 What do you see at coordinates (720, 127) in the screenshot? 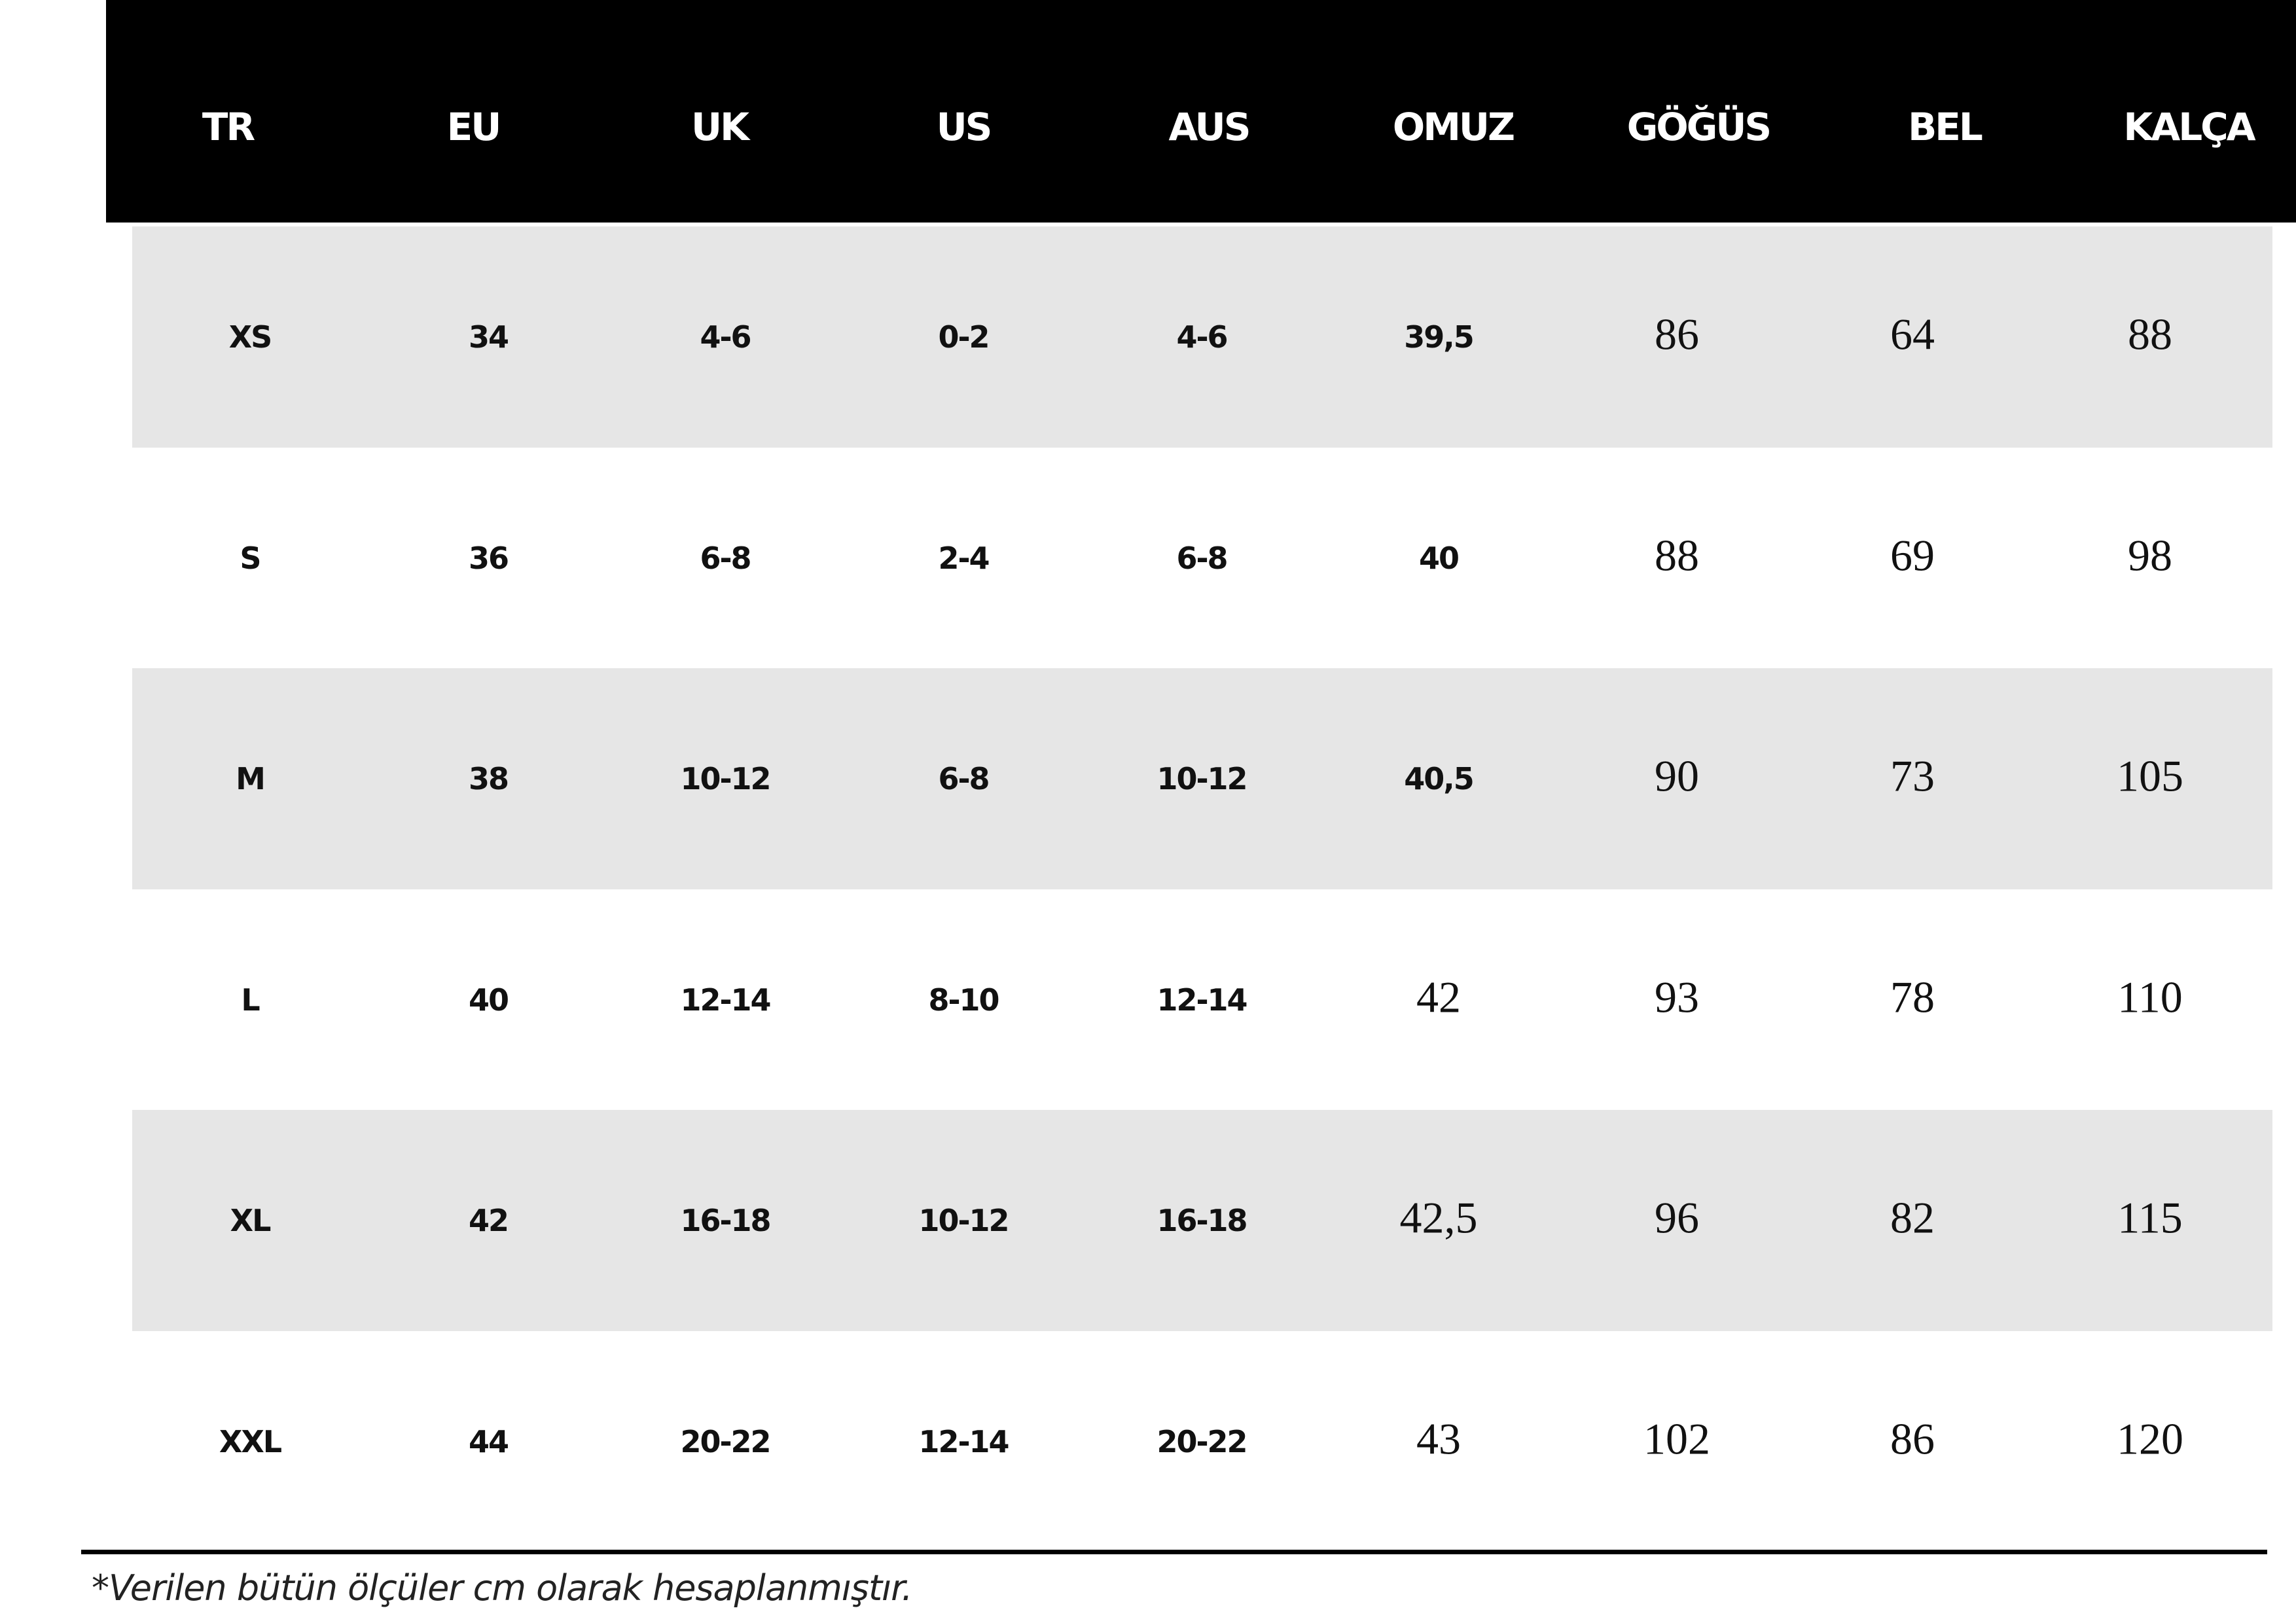
I see `column-header: UK` at bounding box center [720, 127].